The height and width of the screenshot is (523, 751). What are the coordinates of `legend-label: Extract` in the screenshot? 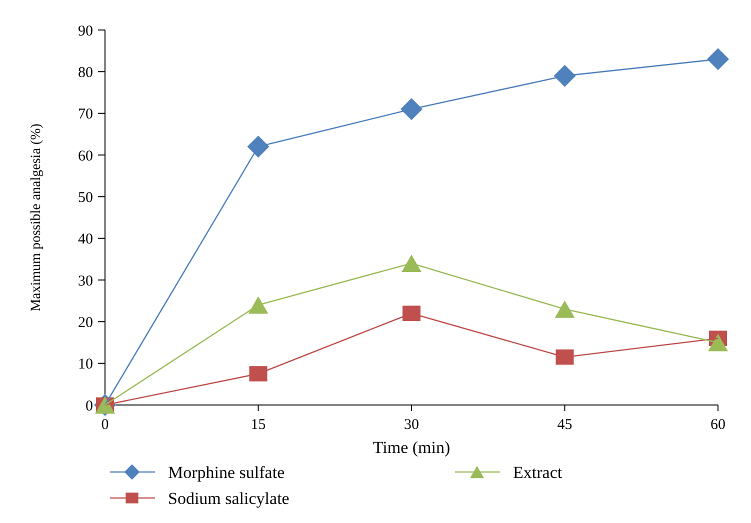 It's located at (537, 472).